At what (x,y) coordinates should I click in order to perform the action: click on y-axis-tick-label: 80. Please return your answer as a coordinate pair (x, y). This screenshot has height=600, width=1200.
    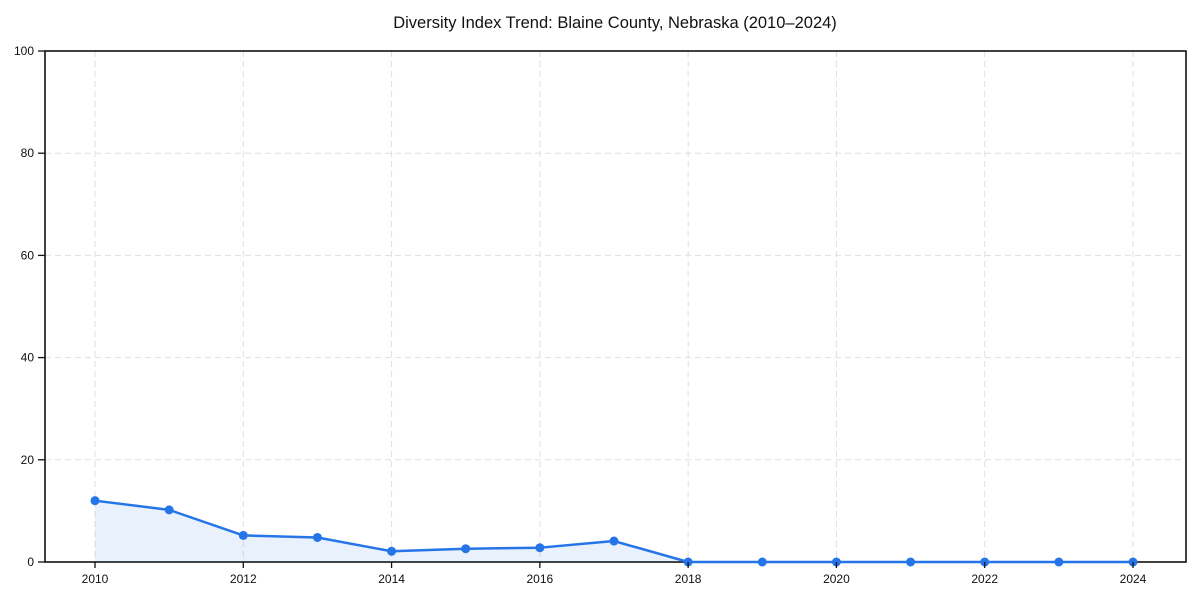
    Looking at the image, I should click on (28, 153).